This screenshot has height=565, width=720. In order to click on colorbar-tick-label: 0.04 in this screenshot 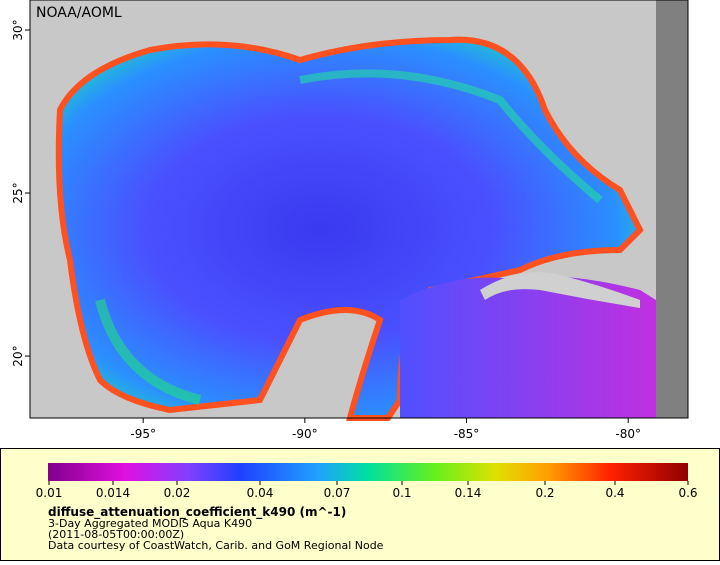, I will do `click(260, 493)`.